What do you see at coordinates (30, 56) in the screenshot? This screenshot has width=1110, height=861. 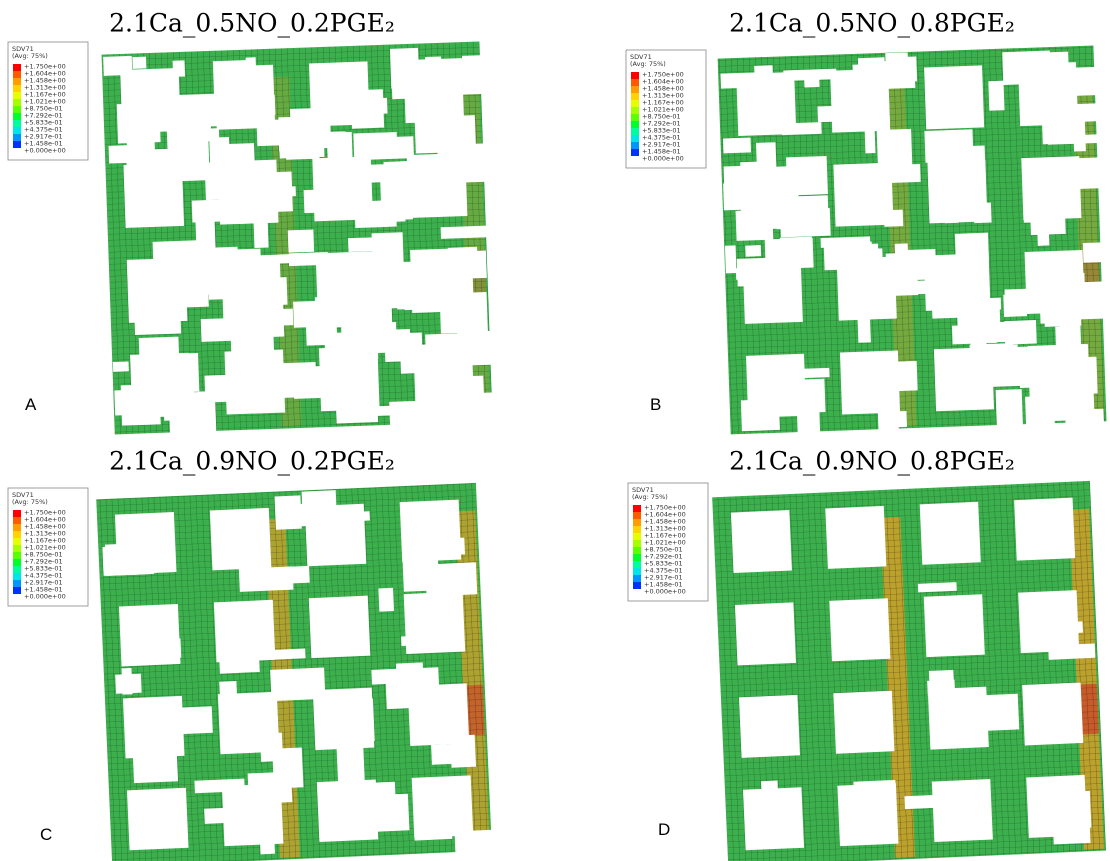 I see `legend-averaging: (Avg: 75%)` at bounding box center [30, 56].